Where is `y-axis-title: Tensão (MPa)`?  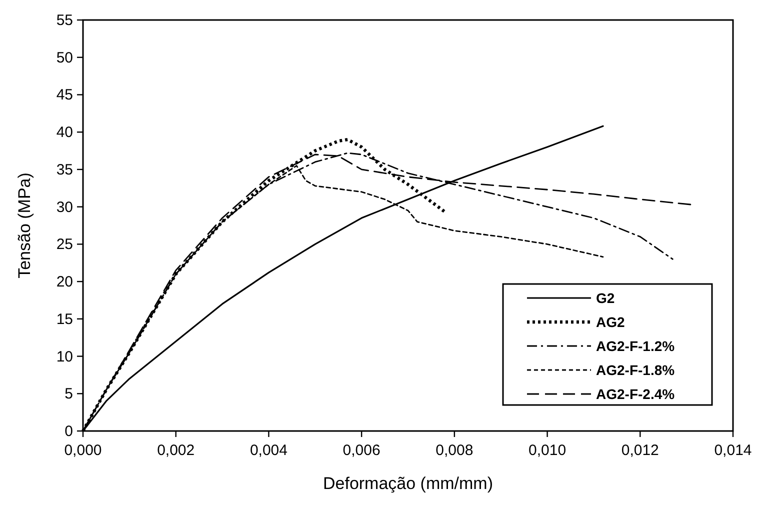 y-axis-title: Tensão (MPa) is located at coordinates (24, 225).